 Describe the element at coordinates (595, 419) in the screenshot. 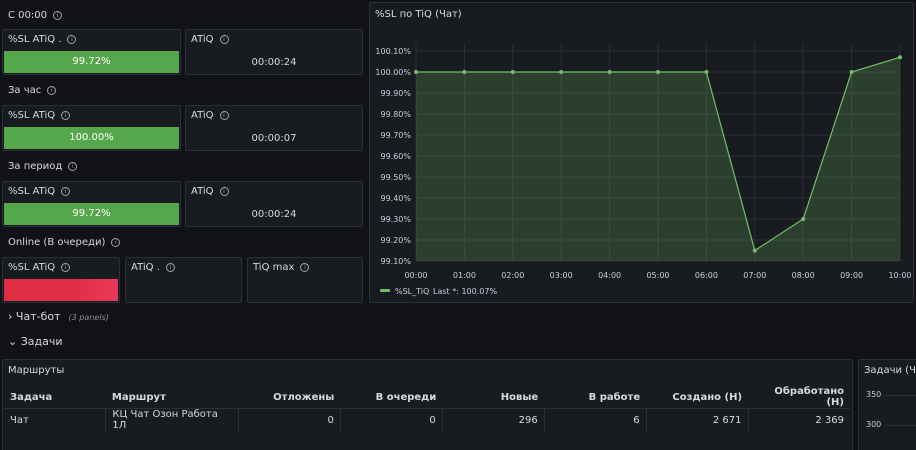

I see `table-cell: 6` at that location.